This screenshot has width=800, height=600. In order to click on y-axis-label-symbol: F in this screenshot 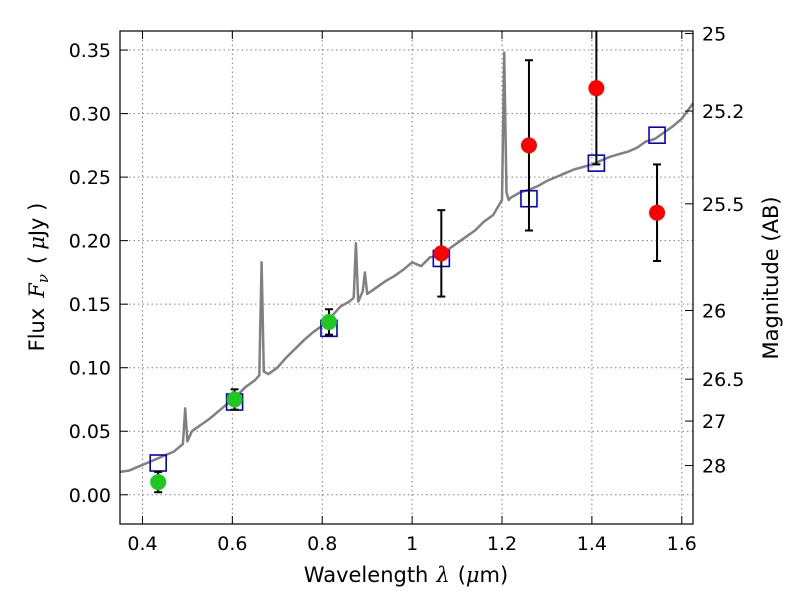, I will do `click(37, 290)`.